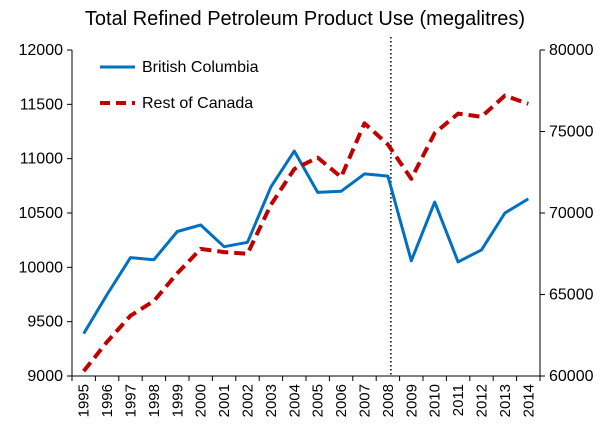  What do you see at coordinates (318, 400) in the screenshot?
I see `x-tick-label: 2005` at bounding box center [318, 400].